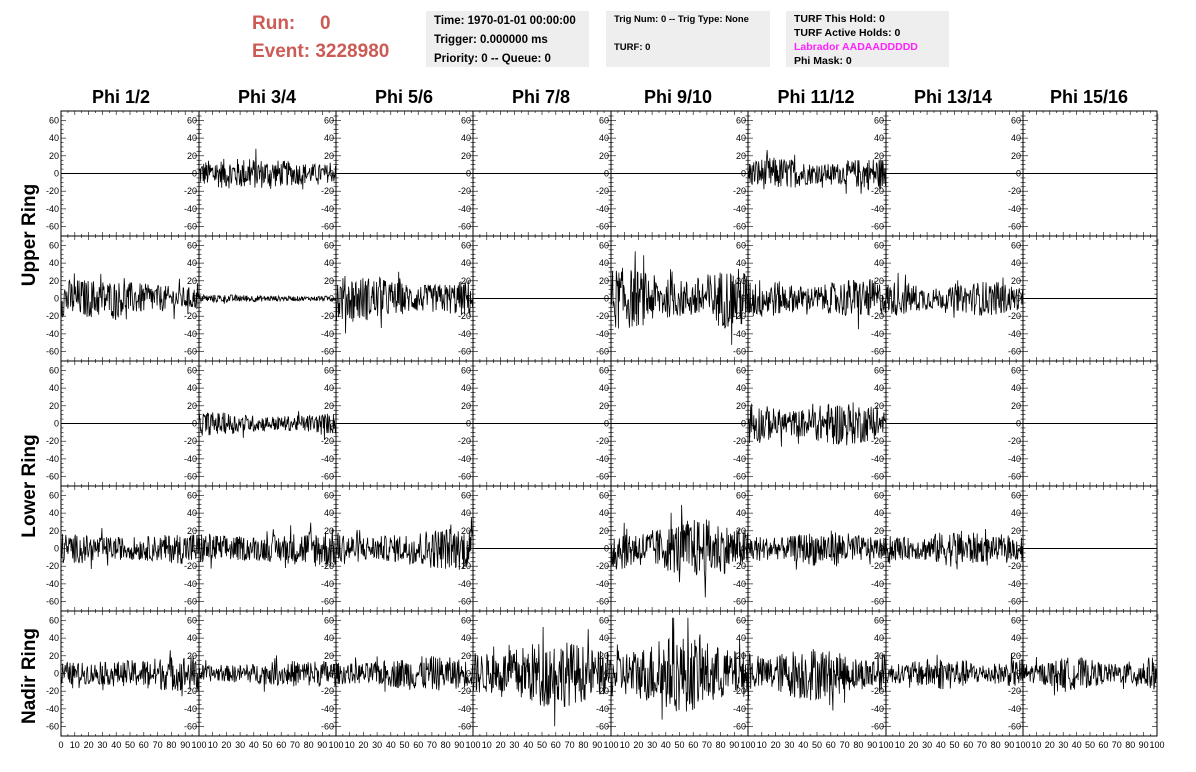 The image size is (1196, 772). Describe the element at coordinates (678, 97) in the screenshot. I see `col-header-phi-9-10: Phi 9/10` at that location.